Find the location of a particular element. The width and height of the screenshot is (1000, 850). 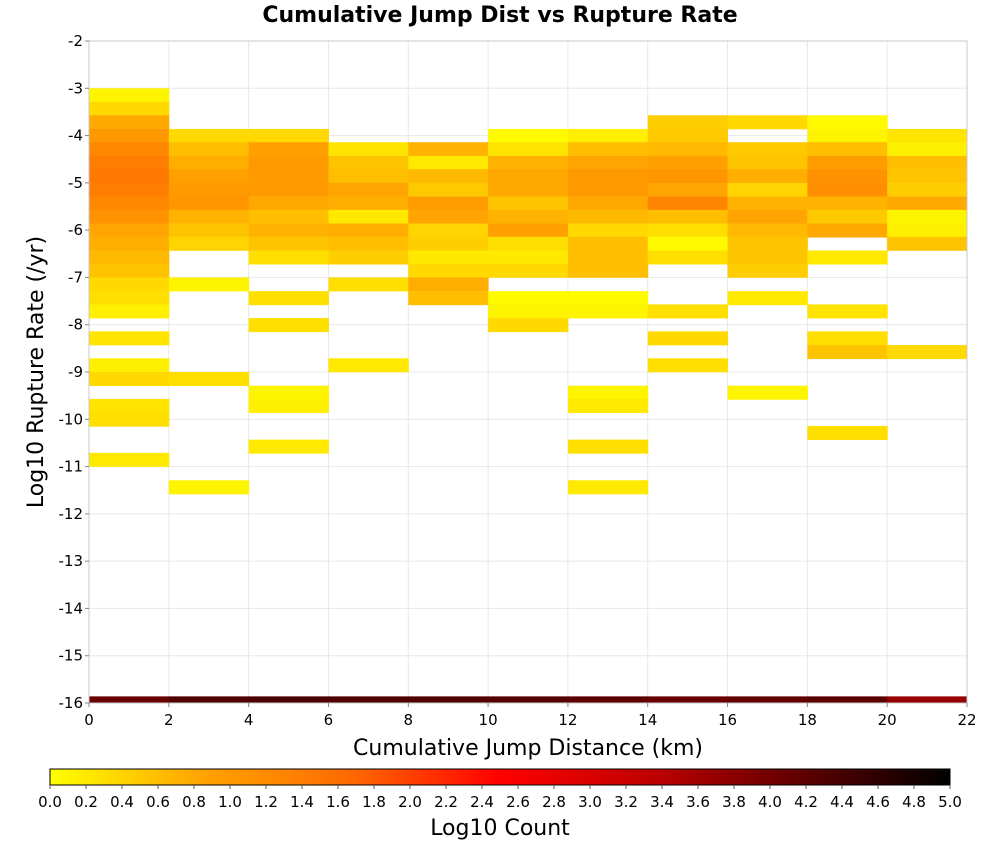

y-tick-label: -13 is located at coordinates (71, 561).